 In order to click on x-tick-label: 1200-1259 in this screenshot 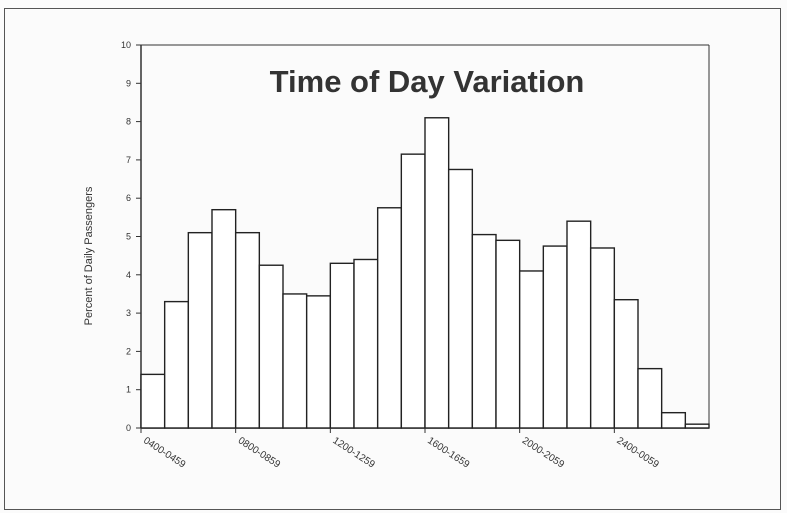, I will do `click(354, 453)`.